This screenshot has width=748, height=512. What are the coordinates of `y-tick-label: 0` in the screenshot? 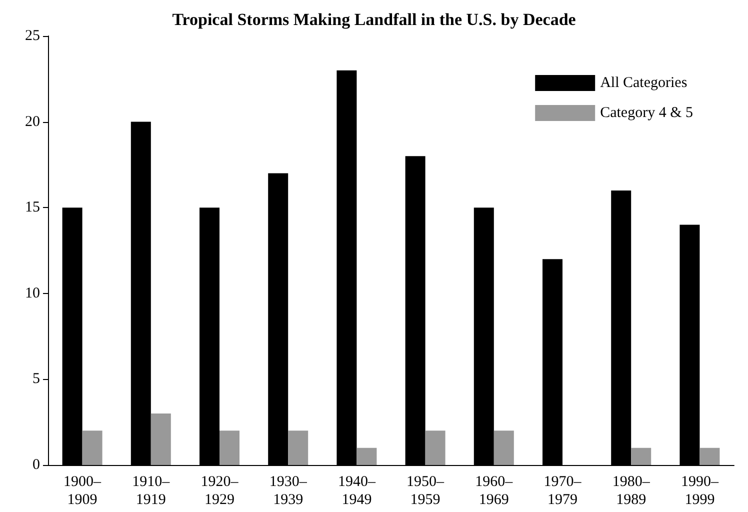 It's located at (36, 465).